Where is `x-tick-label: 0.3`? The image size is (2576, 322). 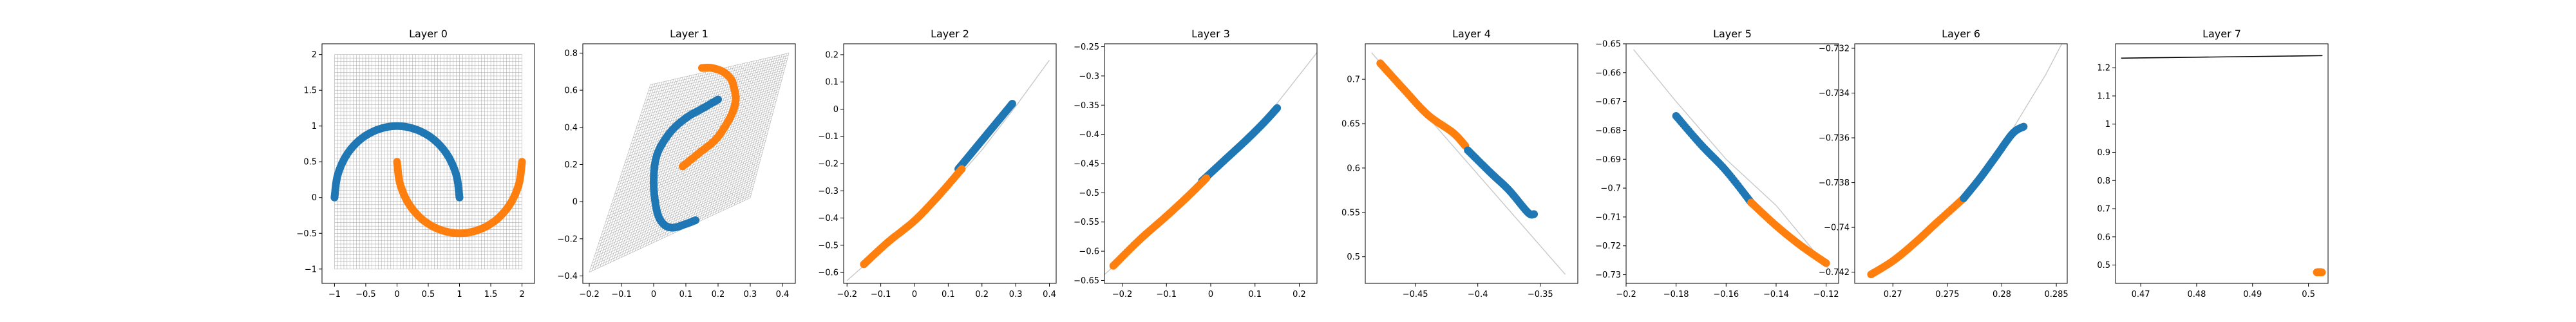 x-tick-label: 0.3 is located at coordinates (750, 294).